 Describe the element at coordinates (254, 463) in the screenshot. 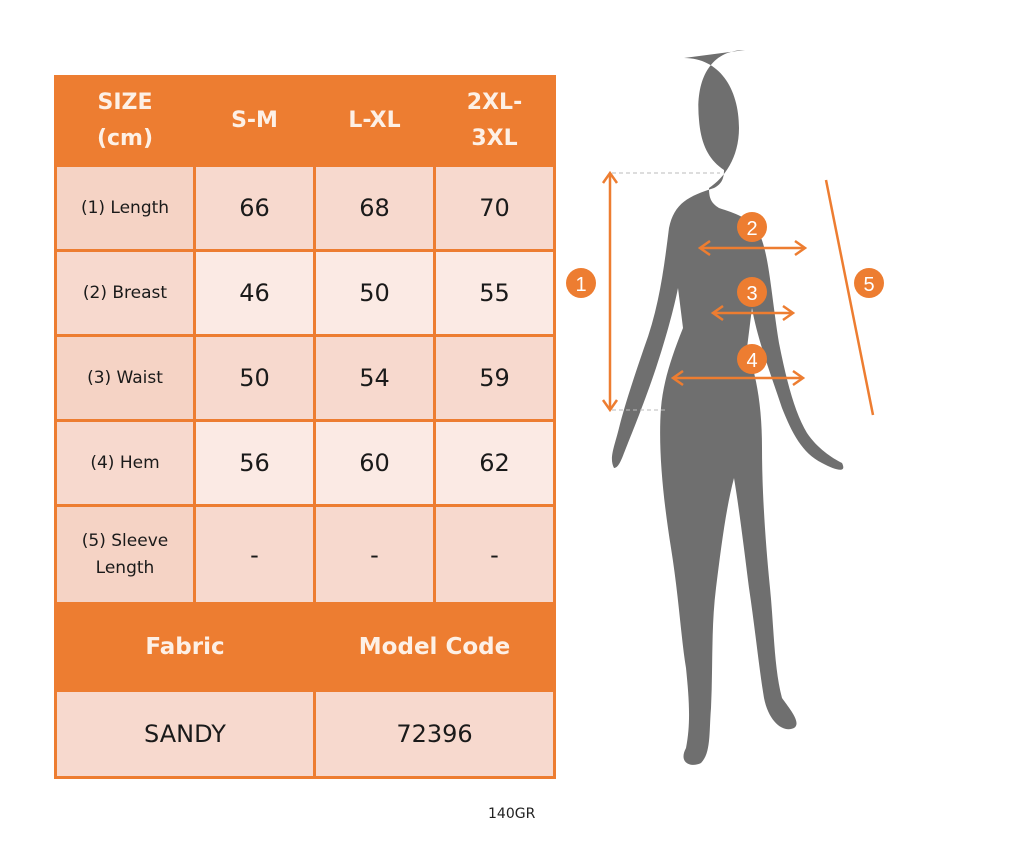

I see `cell: 56` at that location.